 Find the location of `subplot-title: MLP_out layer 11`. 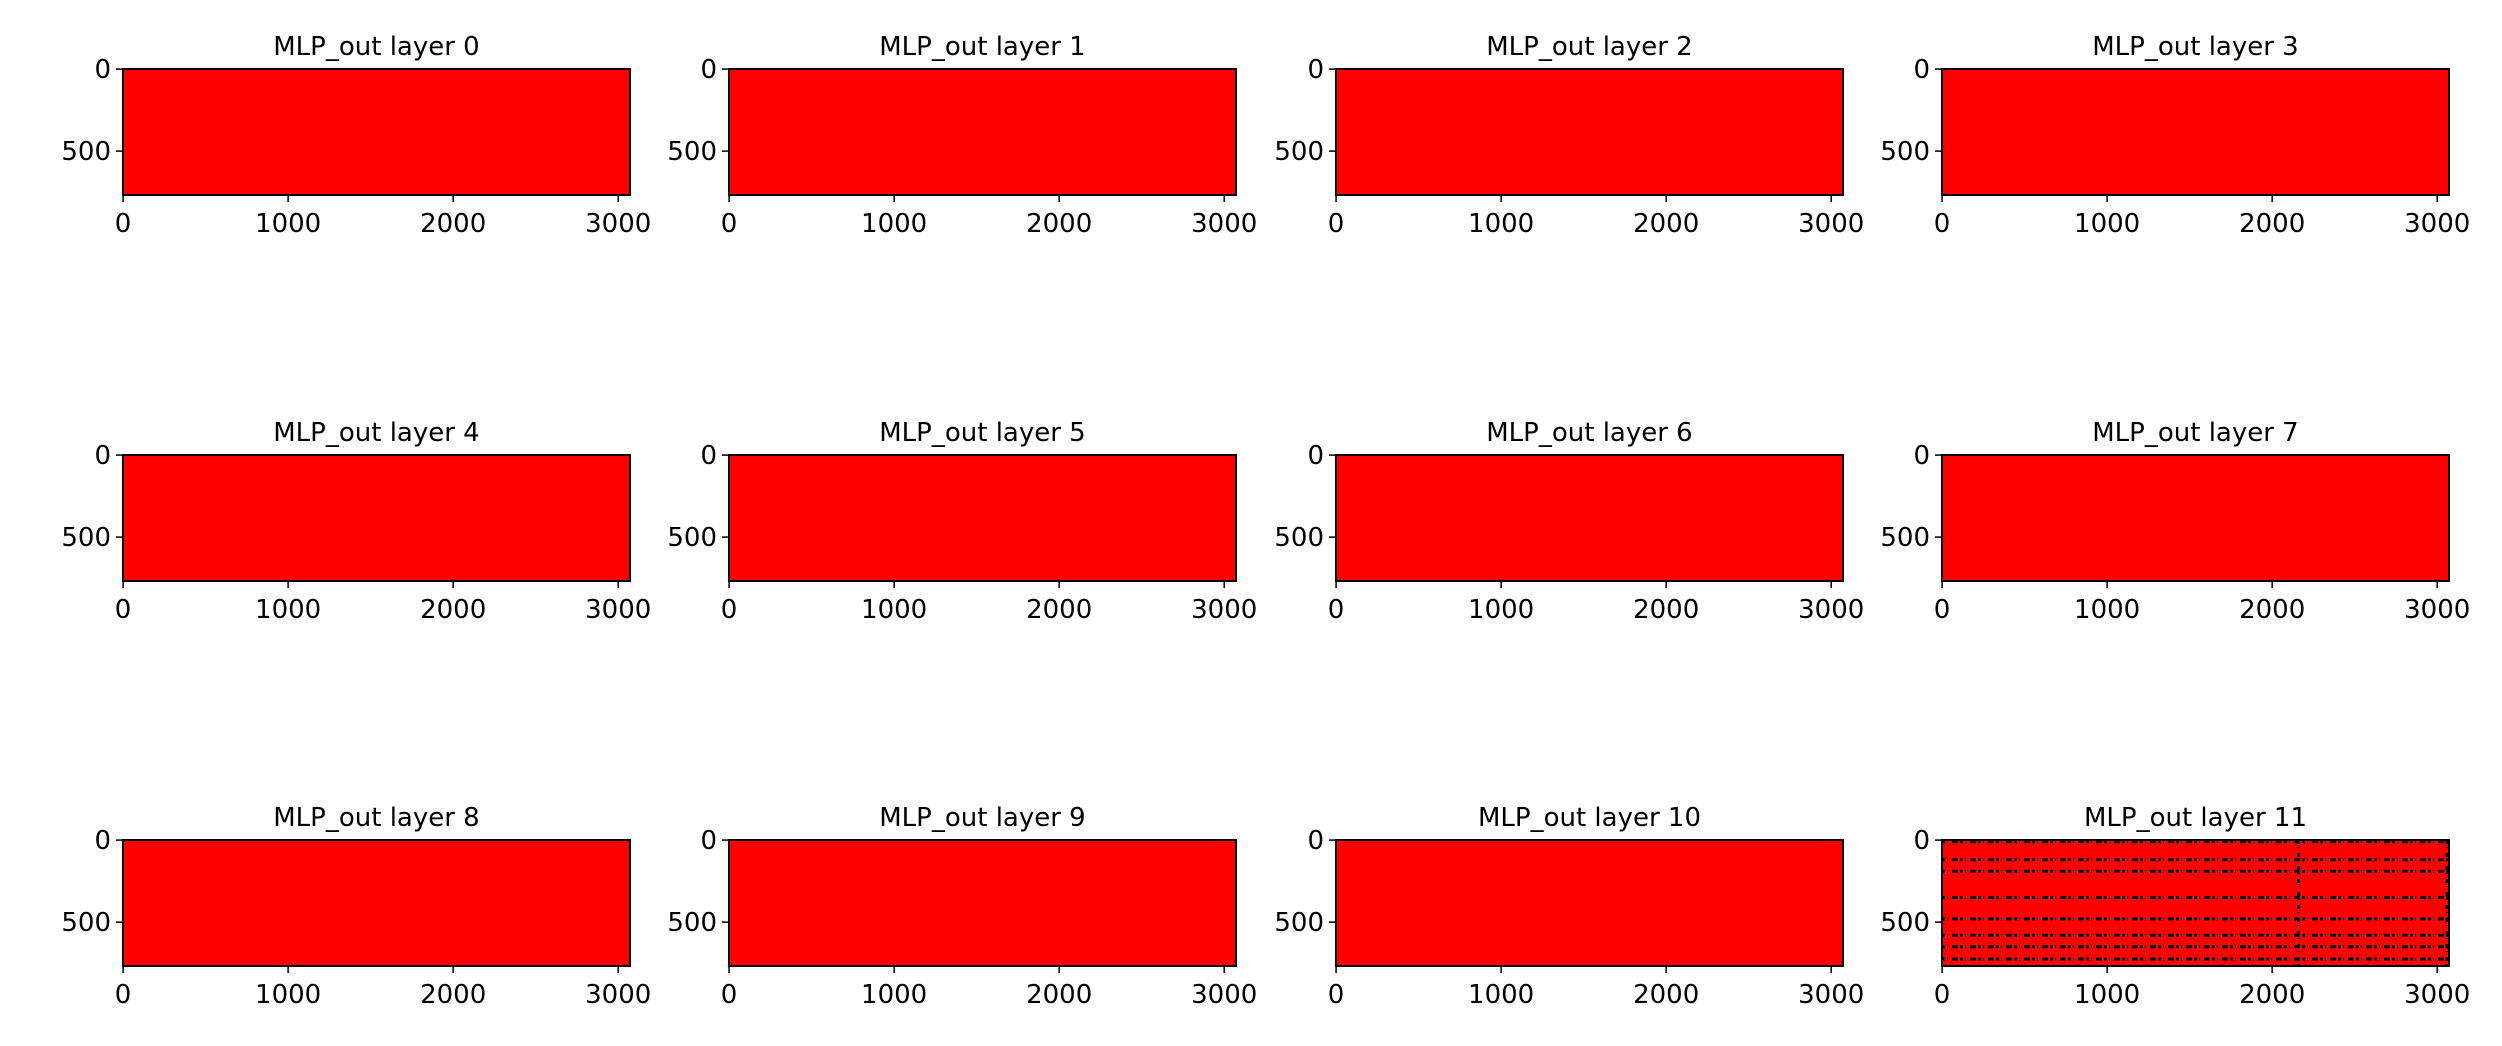

subplot-title: MLP_out layer 11 is located at coordinates (2195, 818).